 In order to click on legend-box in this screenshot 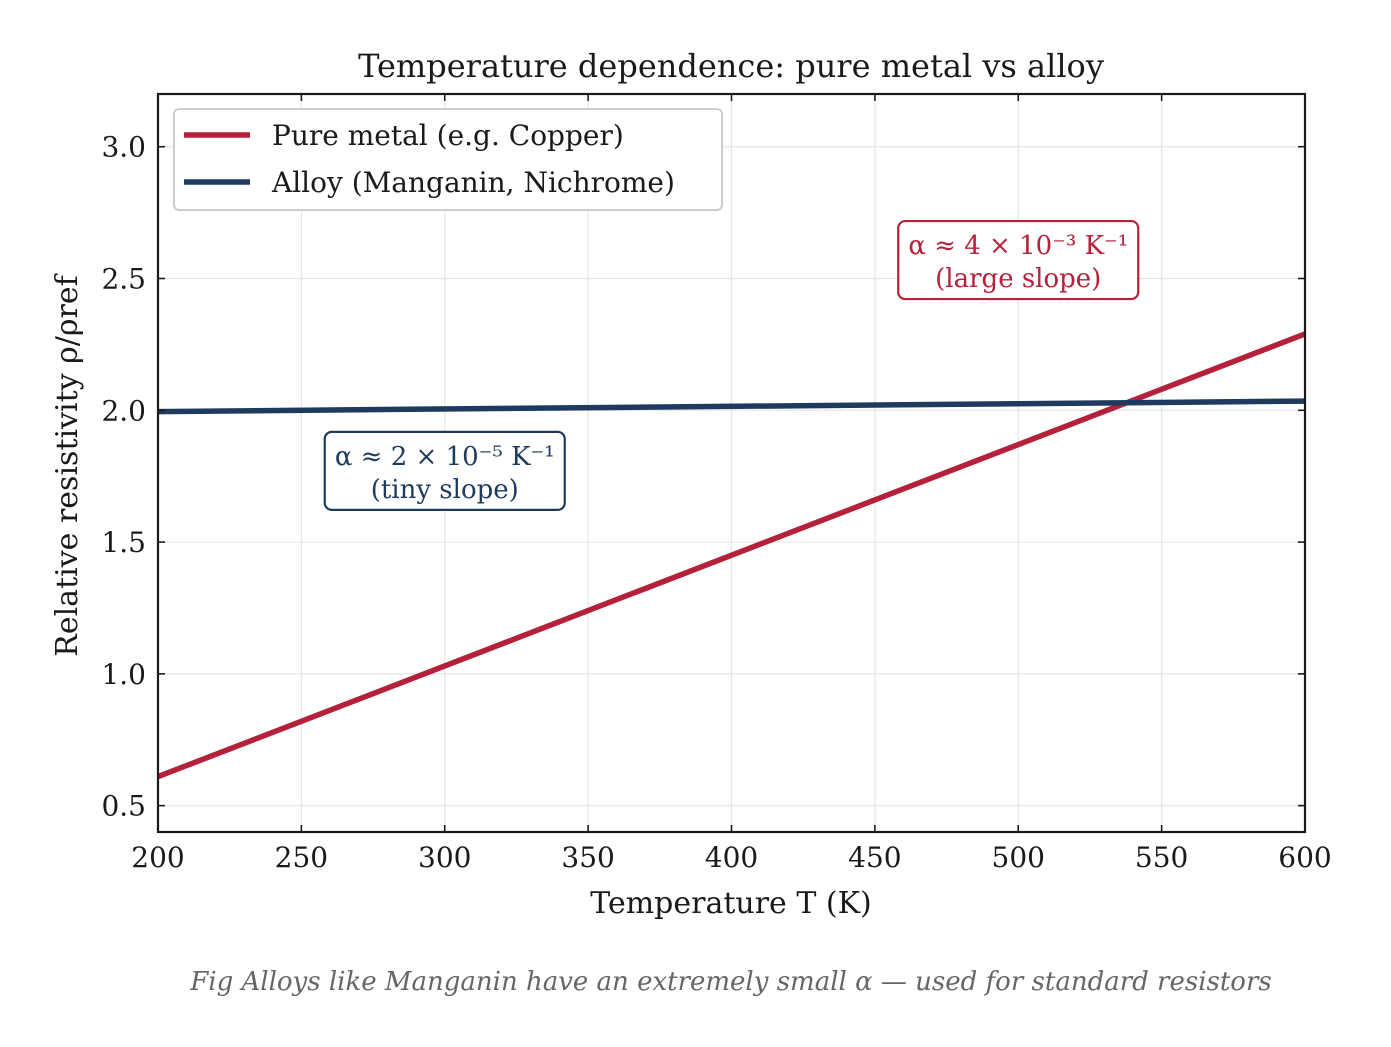, I will do `click(448, 159)`.